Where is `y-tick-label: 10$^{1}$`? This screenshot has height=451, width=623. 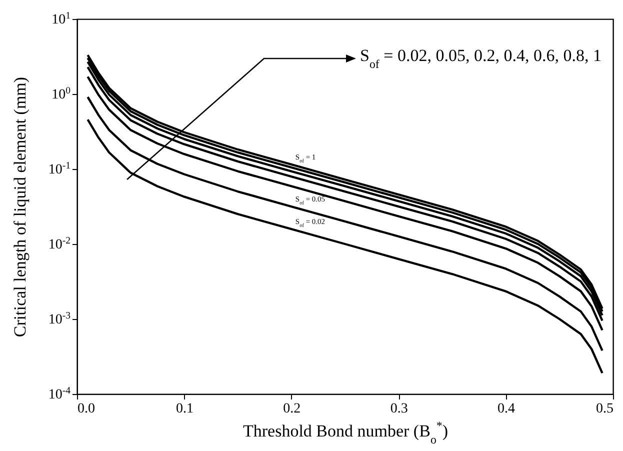
y-tick-label: 10$^{1}$ is located at coordinates (61, 19).